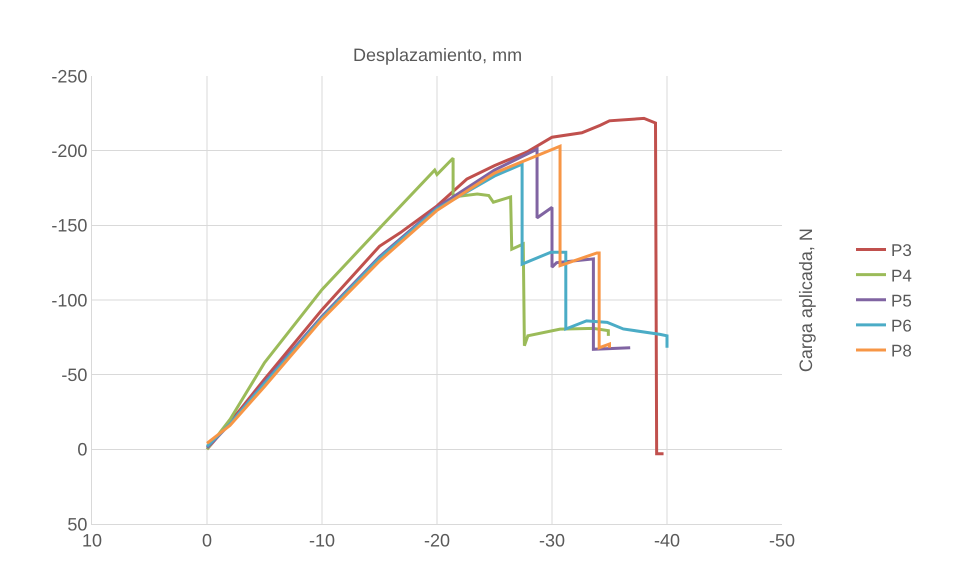  Describe the element at coordinates (437, 540) in the screenshot. I see `x-tick-label: -20` at that location.